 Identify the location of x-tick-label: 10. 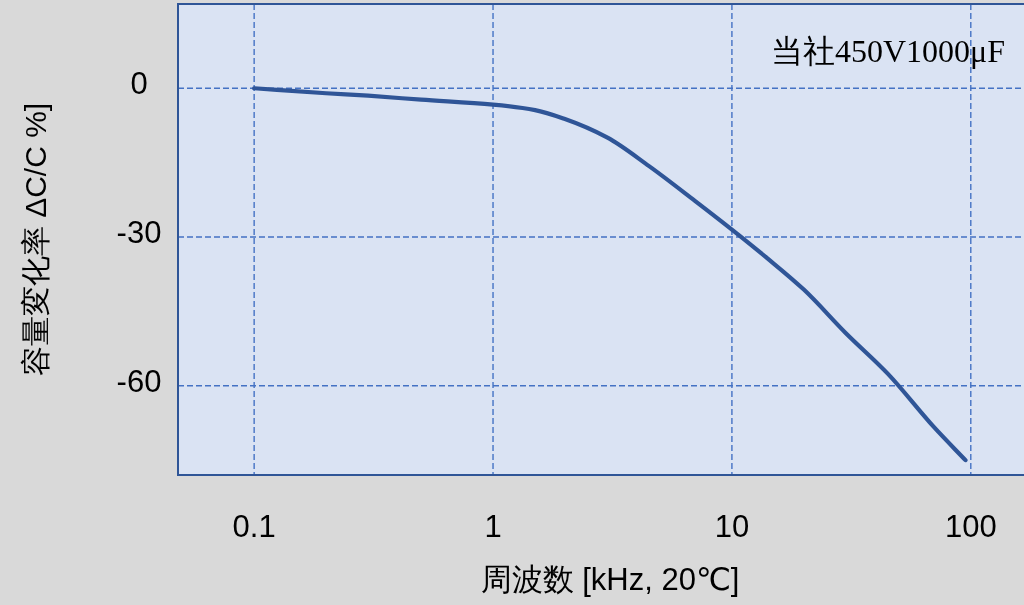
(732, 526).